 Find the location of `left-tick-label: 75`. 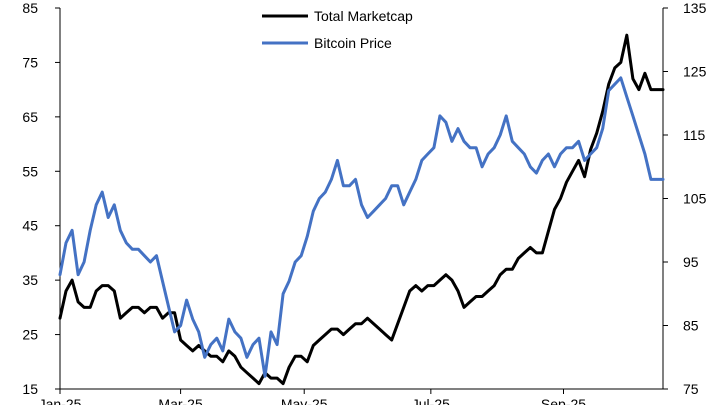

left-tick-label: 75 is located at coordinates (30, 62).